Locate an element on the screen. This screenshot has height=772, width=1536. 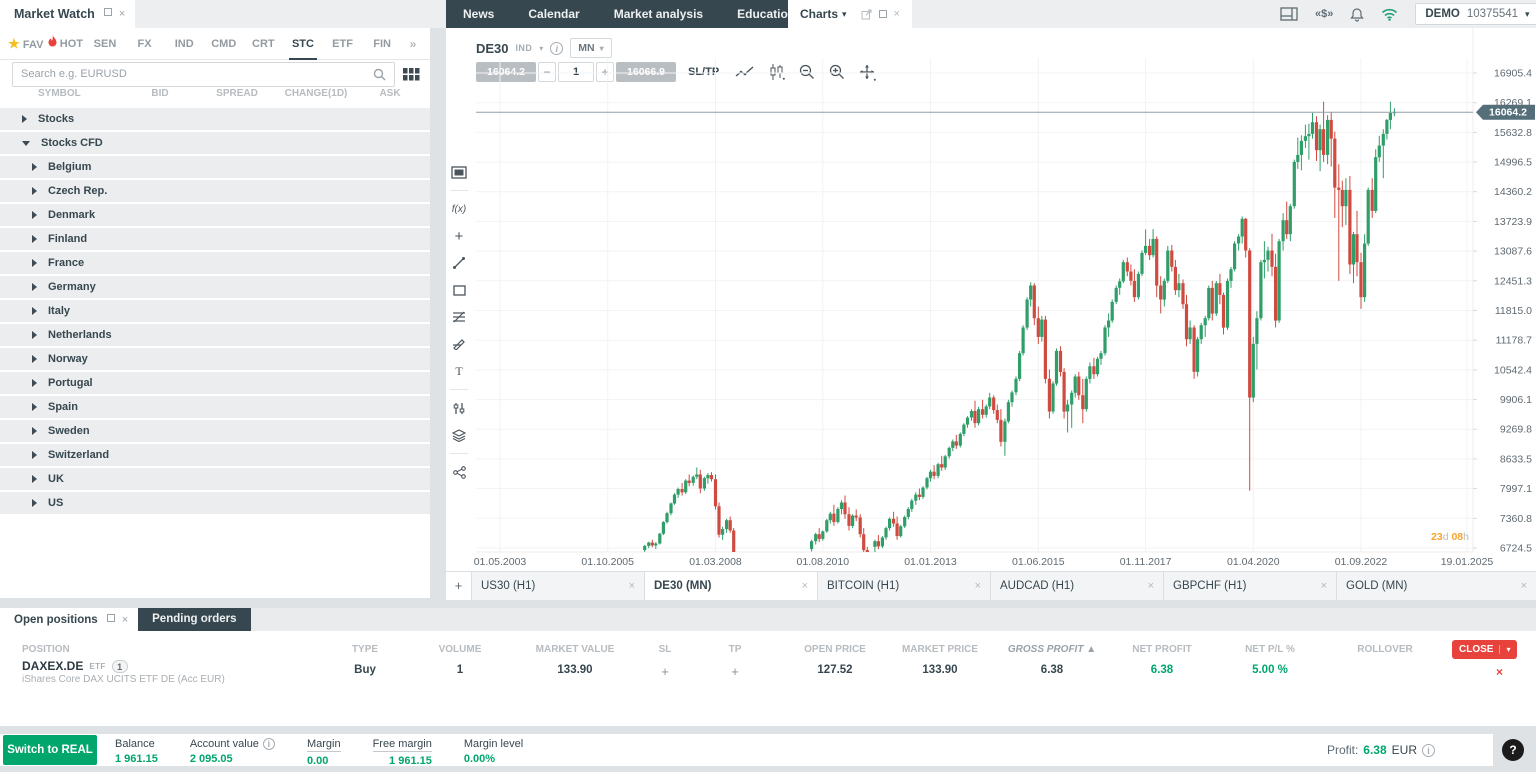
quantity-decrease-button: − is located at coordinates (547, 72).